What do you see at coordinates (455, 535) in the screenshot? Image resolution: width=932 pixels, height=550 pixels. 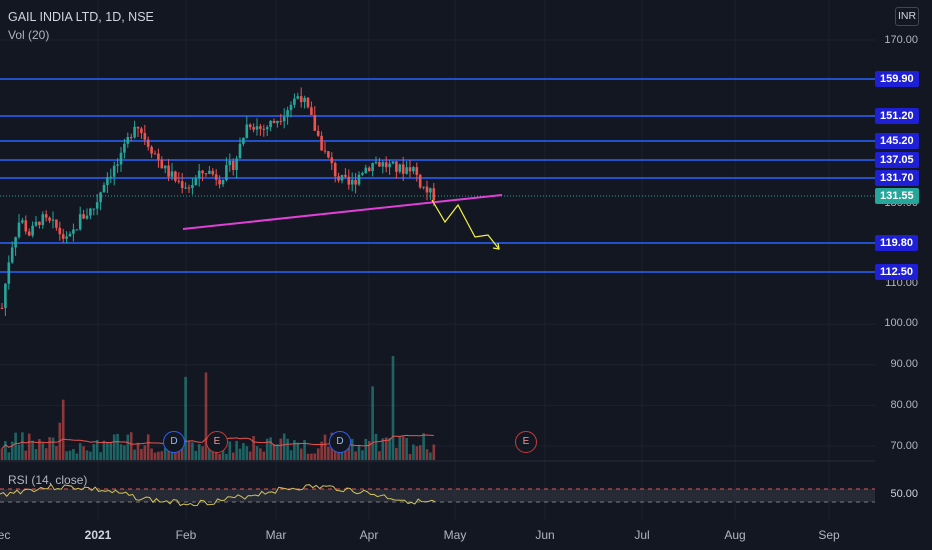 I see `time-axis-label: May` at bounding box center [455, 535].